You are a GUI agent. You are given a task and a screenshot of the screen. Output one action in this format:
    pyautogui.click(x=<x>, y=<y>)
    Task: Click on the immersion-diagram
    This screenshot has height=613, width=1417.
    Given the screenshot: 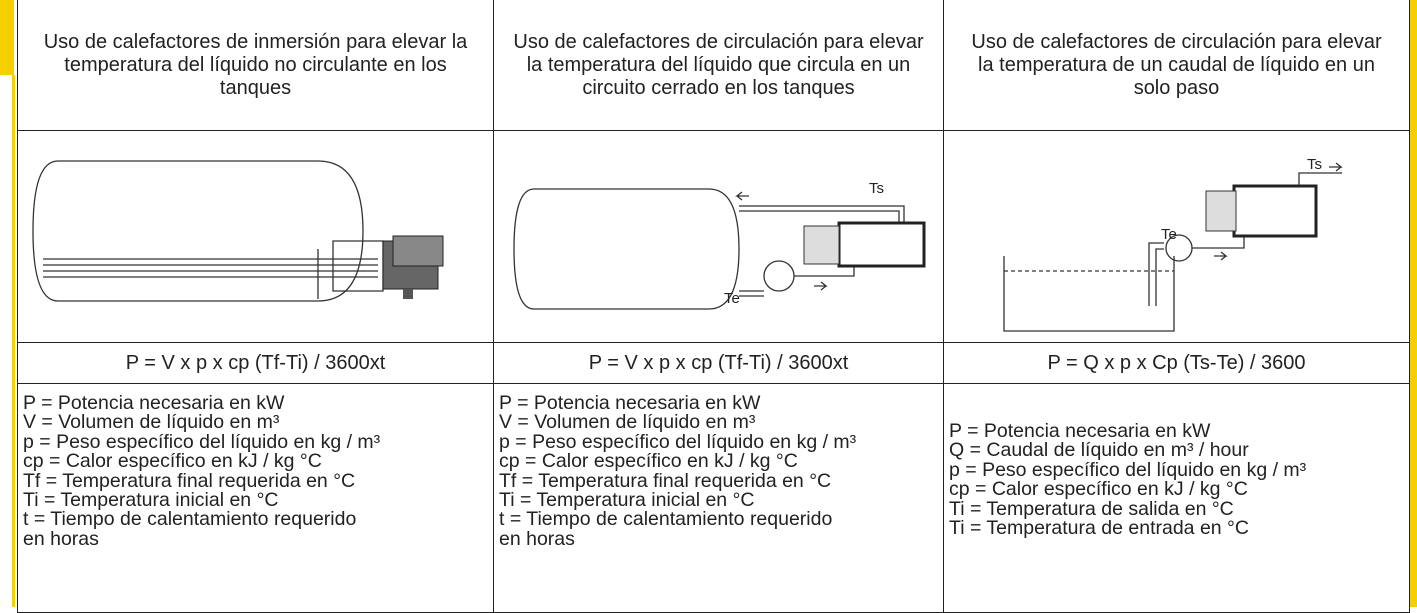 What is the action you would take?
    pyautogui.click(x=238, y=231)
    